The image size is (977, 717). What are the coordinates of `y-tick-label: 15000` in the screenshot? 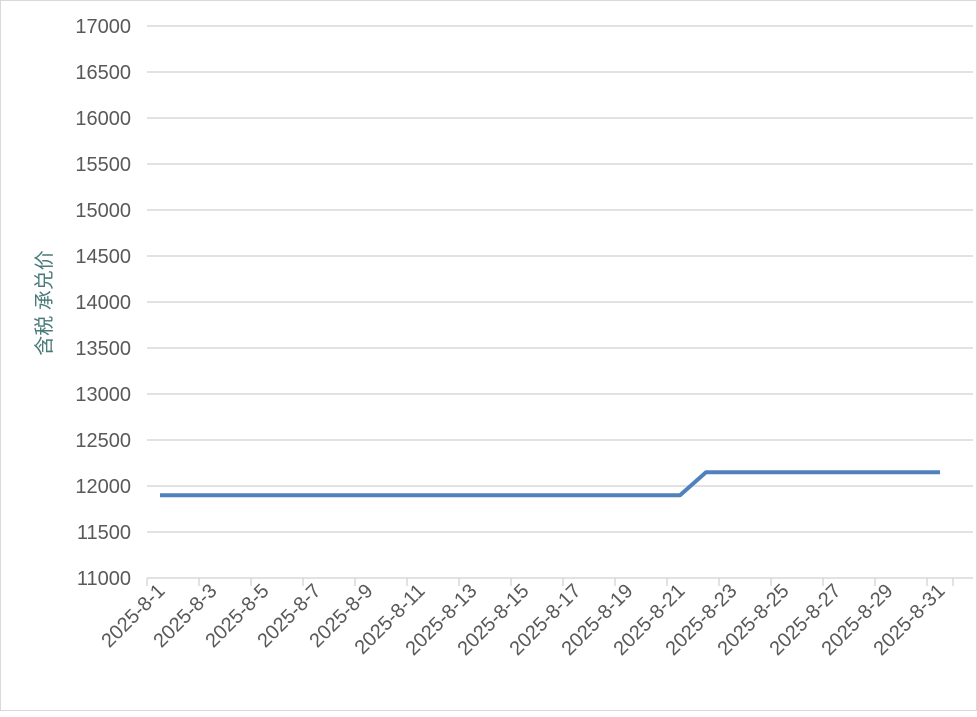 It's located at (103, 211).